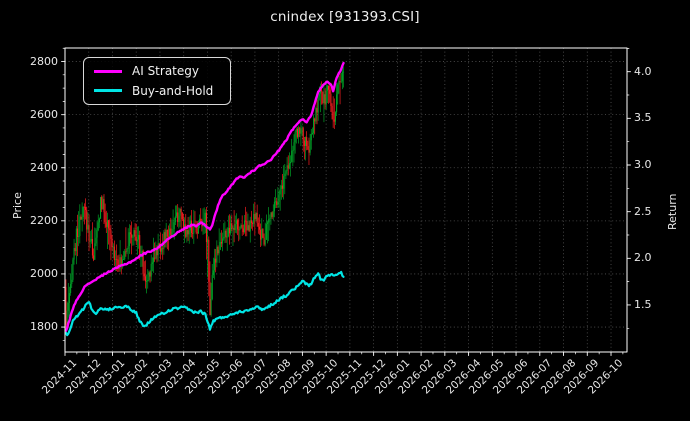  What do you see at coordinates (44, 220) in the screenshot?
I see `y-tick-label: 2200` at bounding box center [44, 220].